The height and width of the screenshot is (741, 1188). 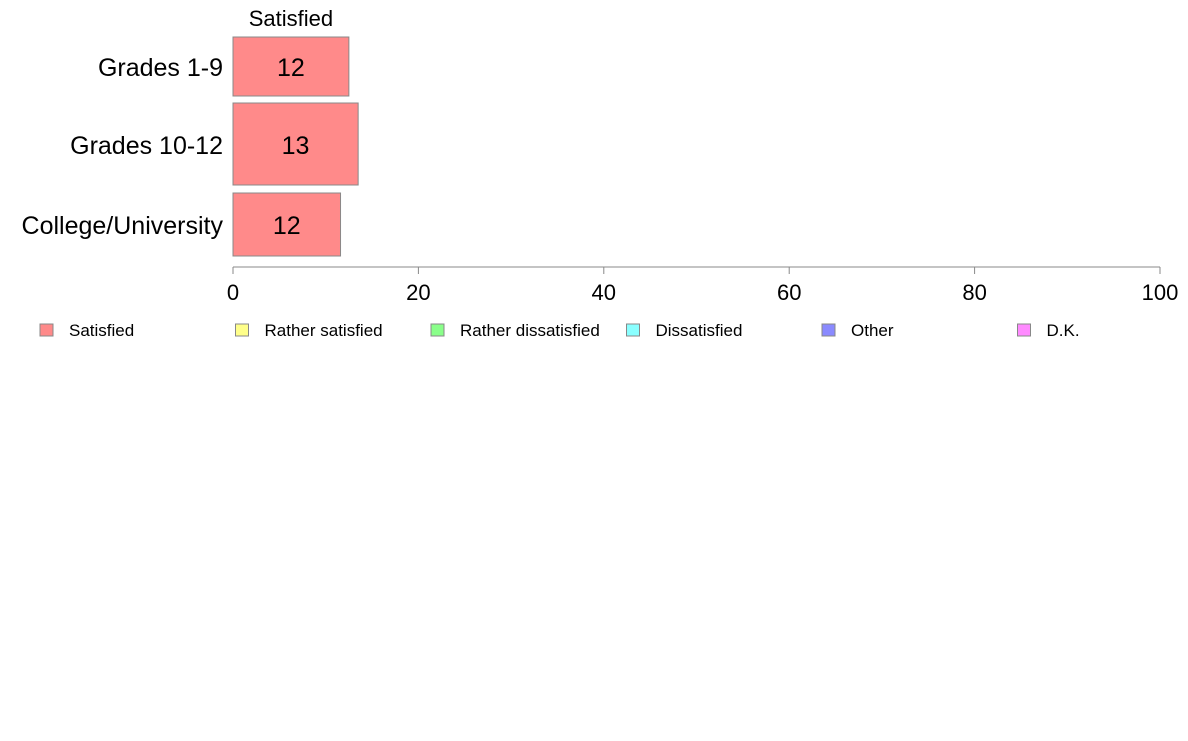 I want to click on x-tick-label: 20, so click(x=418, y=292).